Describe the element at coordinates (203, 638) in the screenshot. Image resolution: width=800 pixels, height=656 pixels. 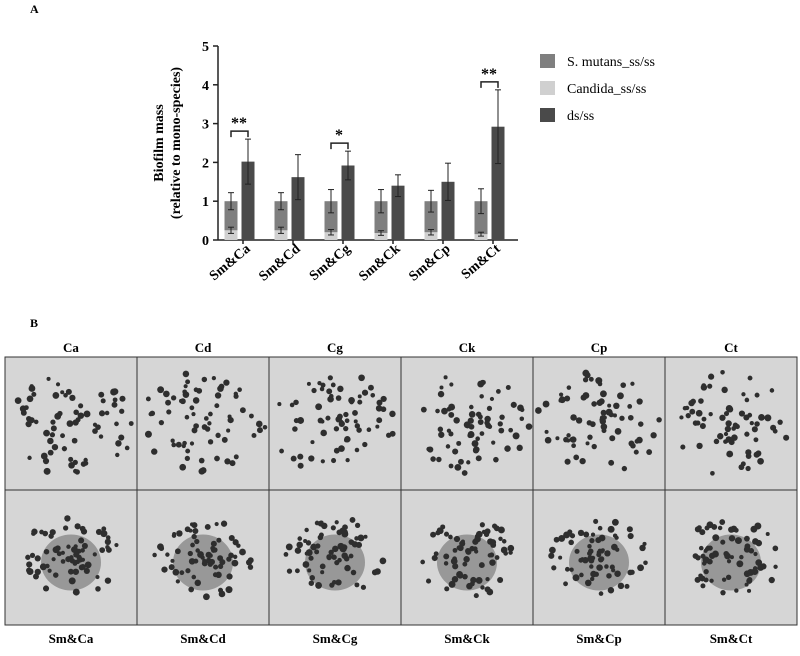
I see `micrograph-label: Sm&Cd` at that location.